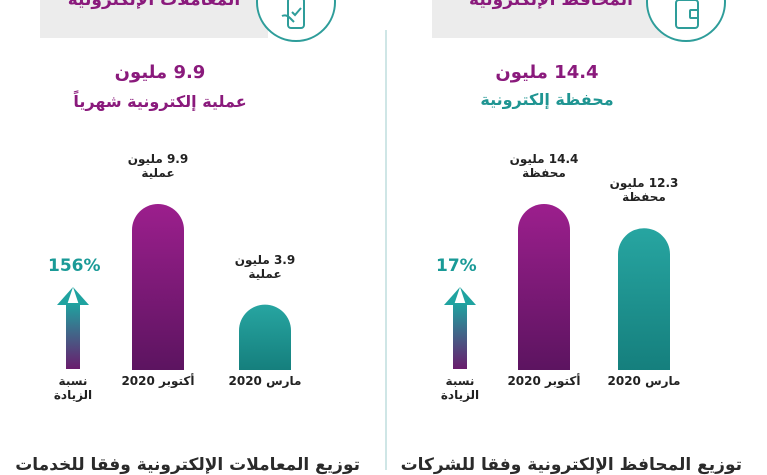 The height and width of the screenshot is (475, 767). I want to click on transactions-subtitle: عملية إلكترونية شهرياً, so click(160, 101).